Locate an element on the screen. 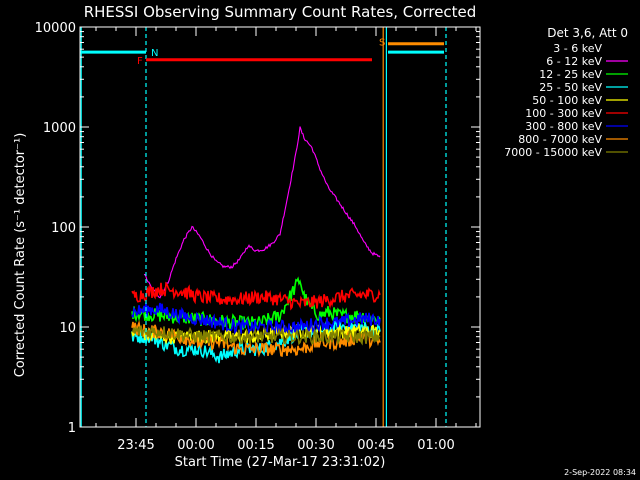 This screenshot has width=640, height=480. legend-label-3: 25 - 50 keV is located at coordinates (570, 87).